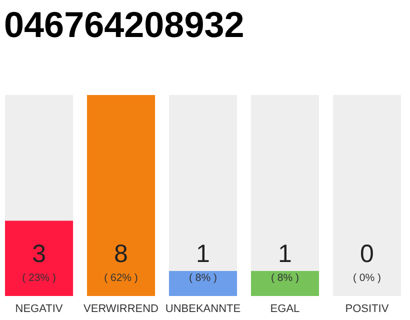  I want to click on x-tick-label: POSITIV, so click(367, 309).